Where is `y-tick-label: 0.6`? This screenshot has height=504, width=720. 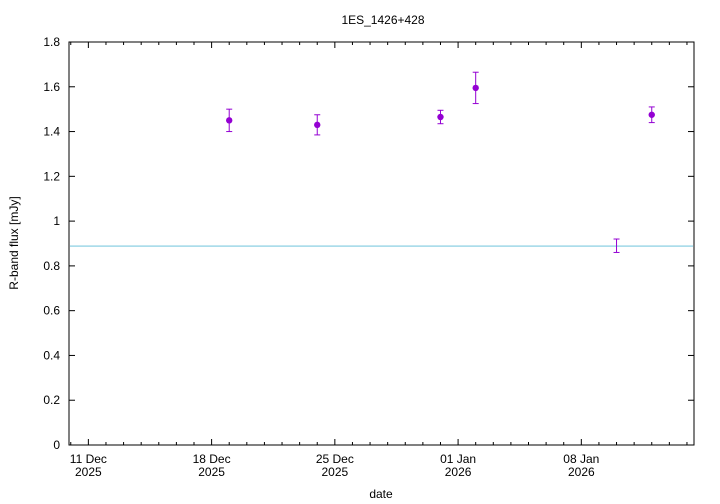
y-tick-label: 0.6 is located at coordinates (51, 311).